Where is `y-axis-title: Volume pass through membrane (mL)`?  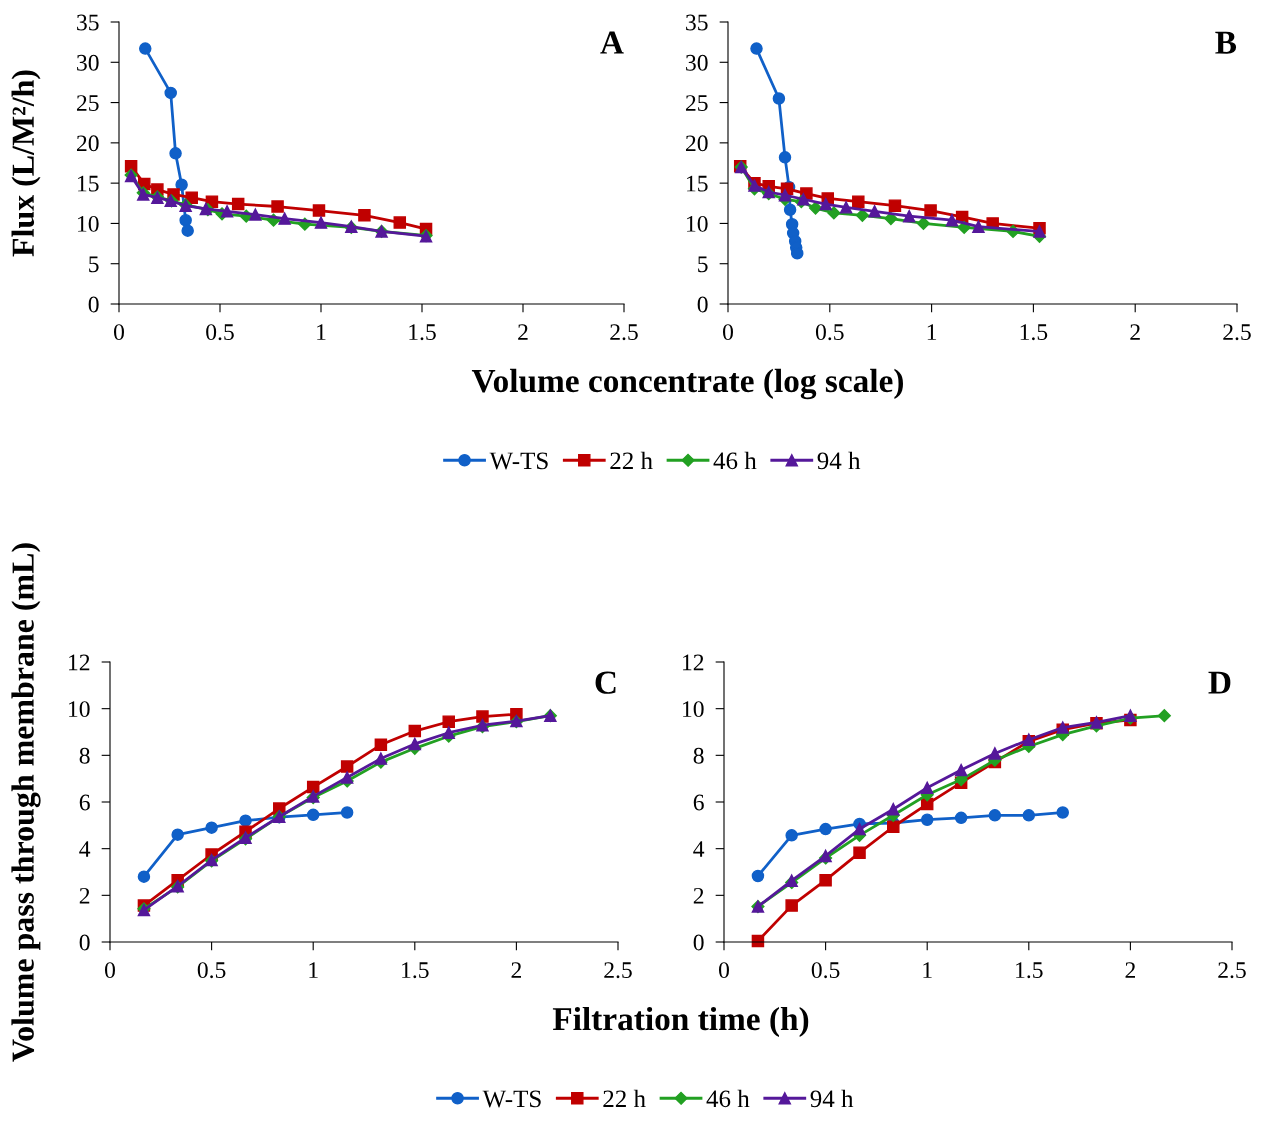 y-axis-title: Volume pass through membrane (mL) is located at coordinates (26, 802).